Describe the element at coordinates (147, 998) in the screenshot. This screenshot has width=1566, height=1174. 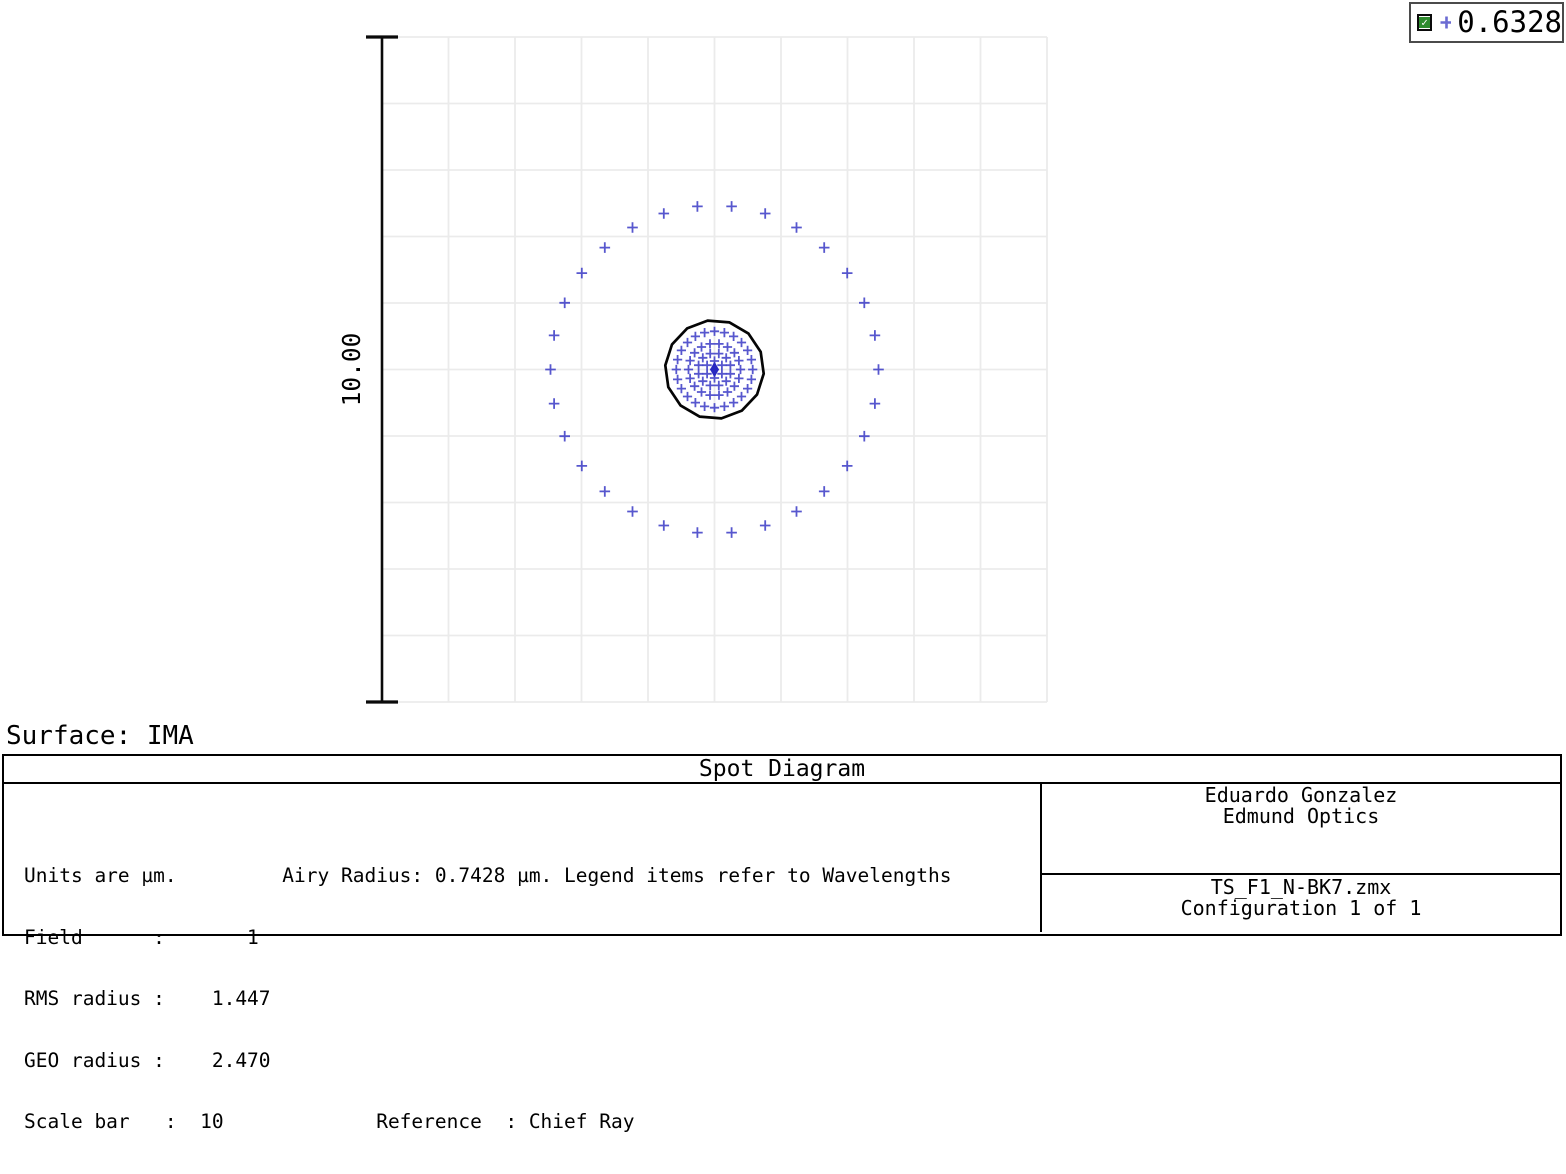
I see `info-line-rms-radius: RMS radius : 1.447` at that location.